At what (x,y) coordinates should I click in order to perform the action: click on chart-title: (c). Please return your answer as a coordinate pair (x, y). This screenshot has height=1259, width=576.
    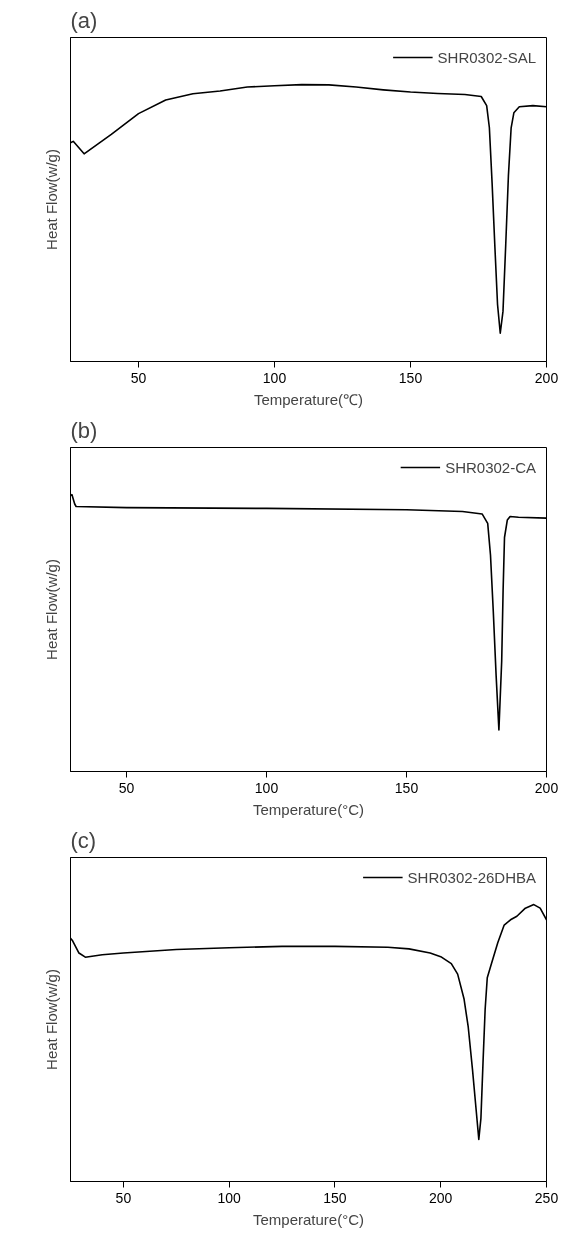
    Looking at the image, I should click on (83, 840).